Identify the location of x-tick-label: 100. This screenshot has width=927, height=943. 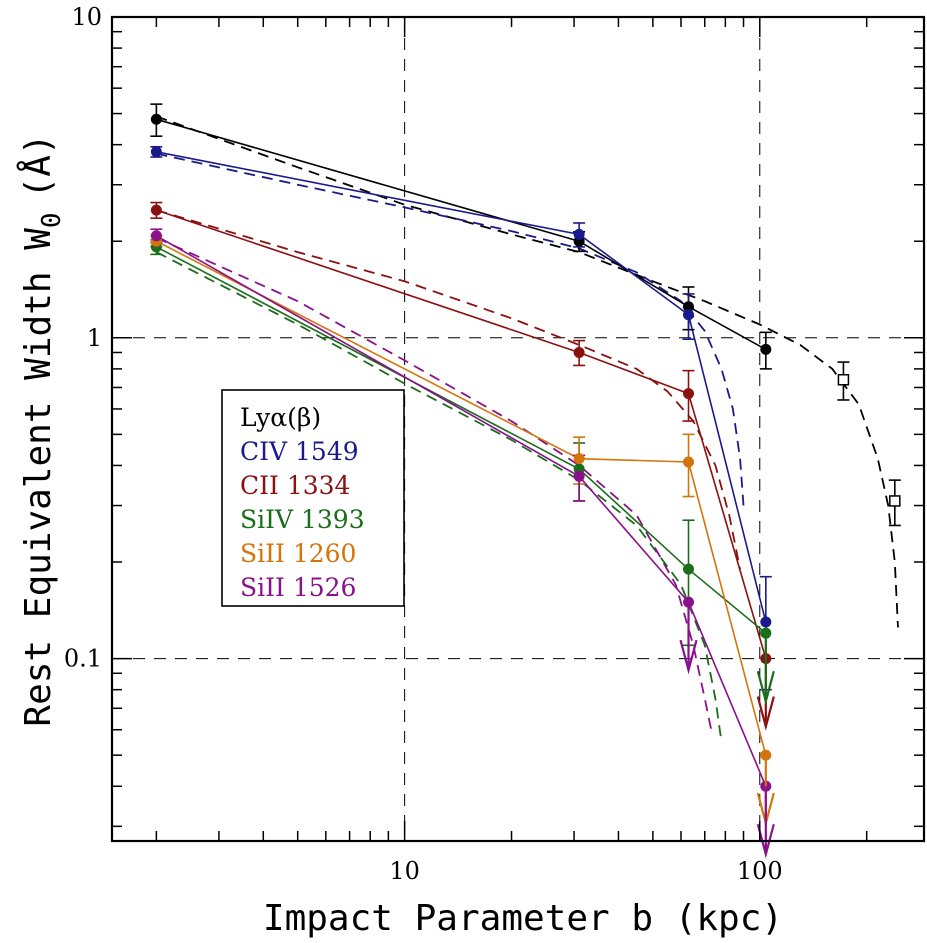
(760, 871).